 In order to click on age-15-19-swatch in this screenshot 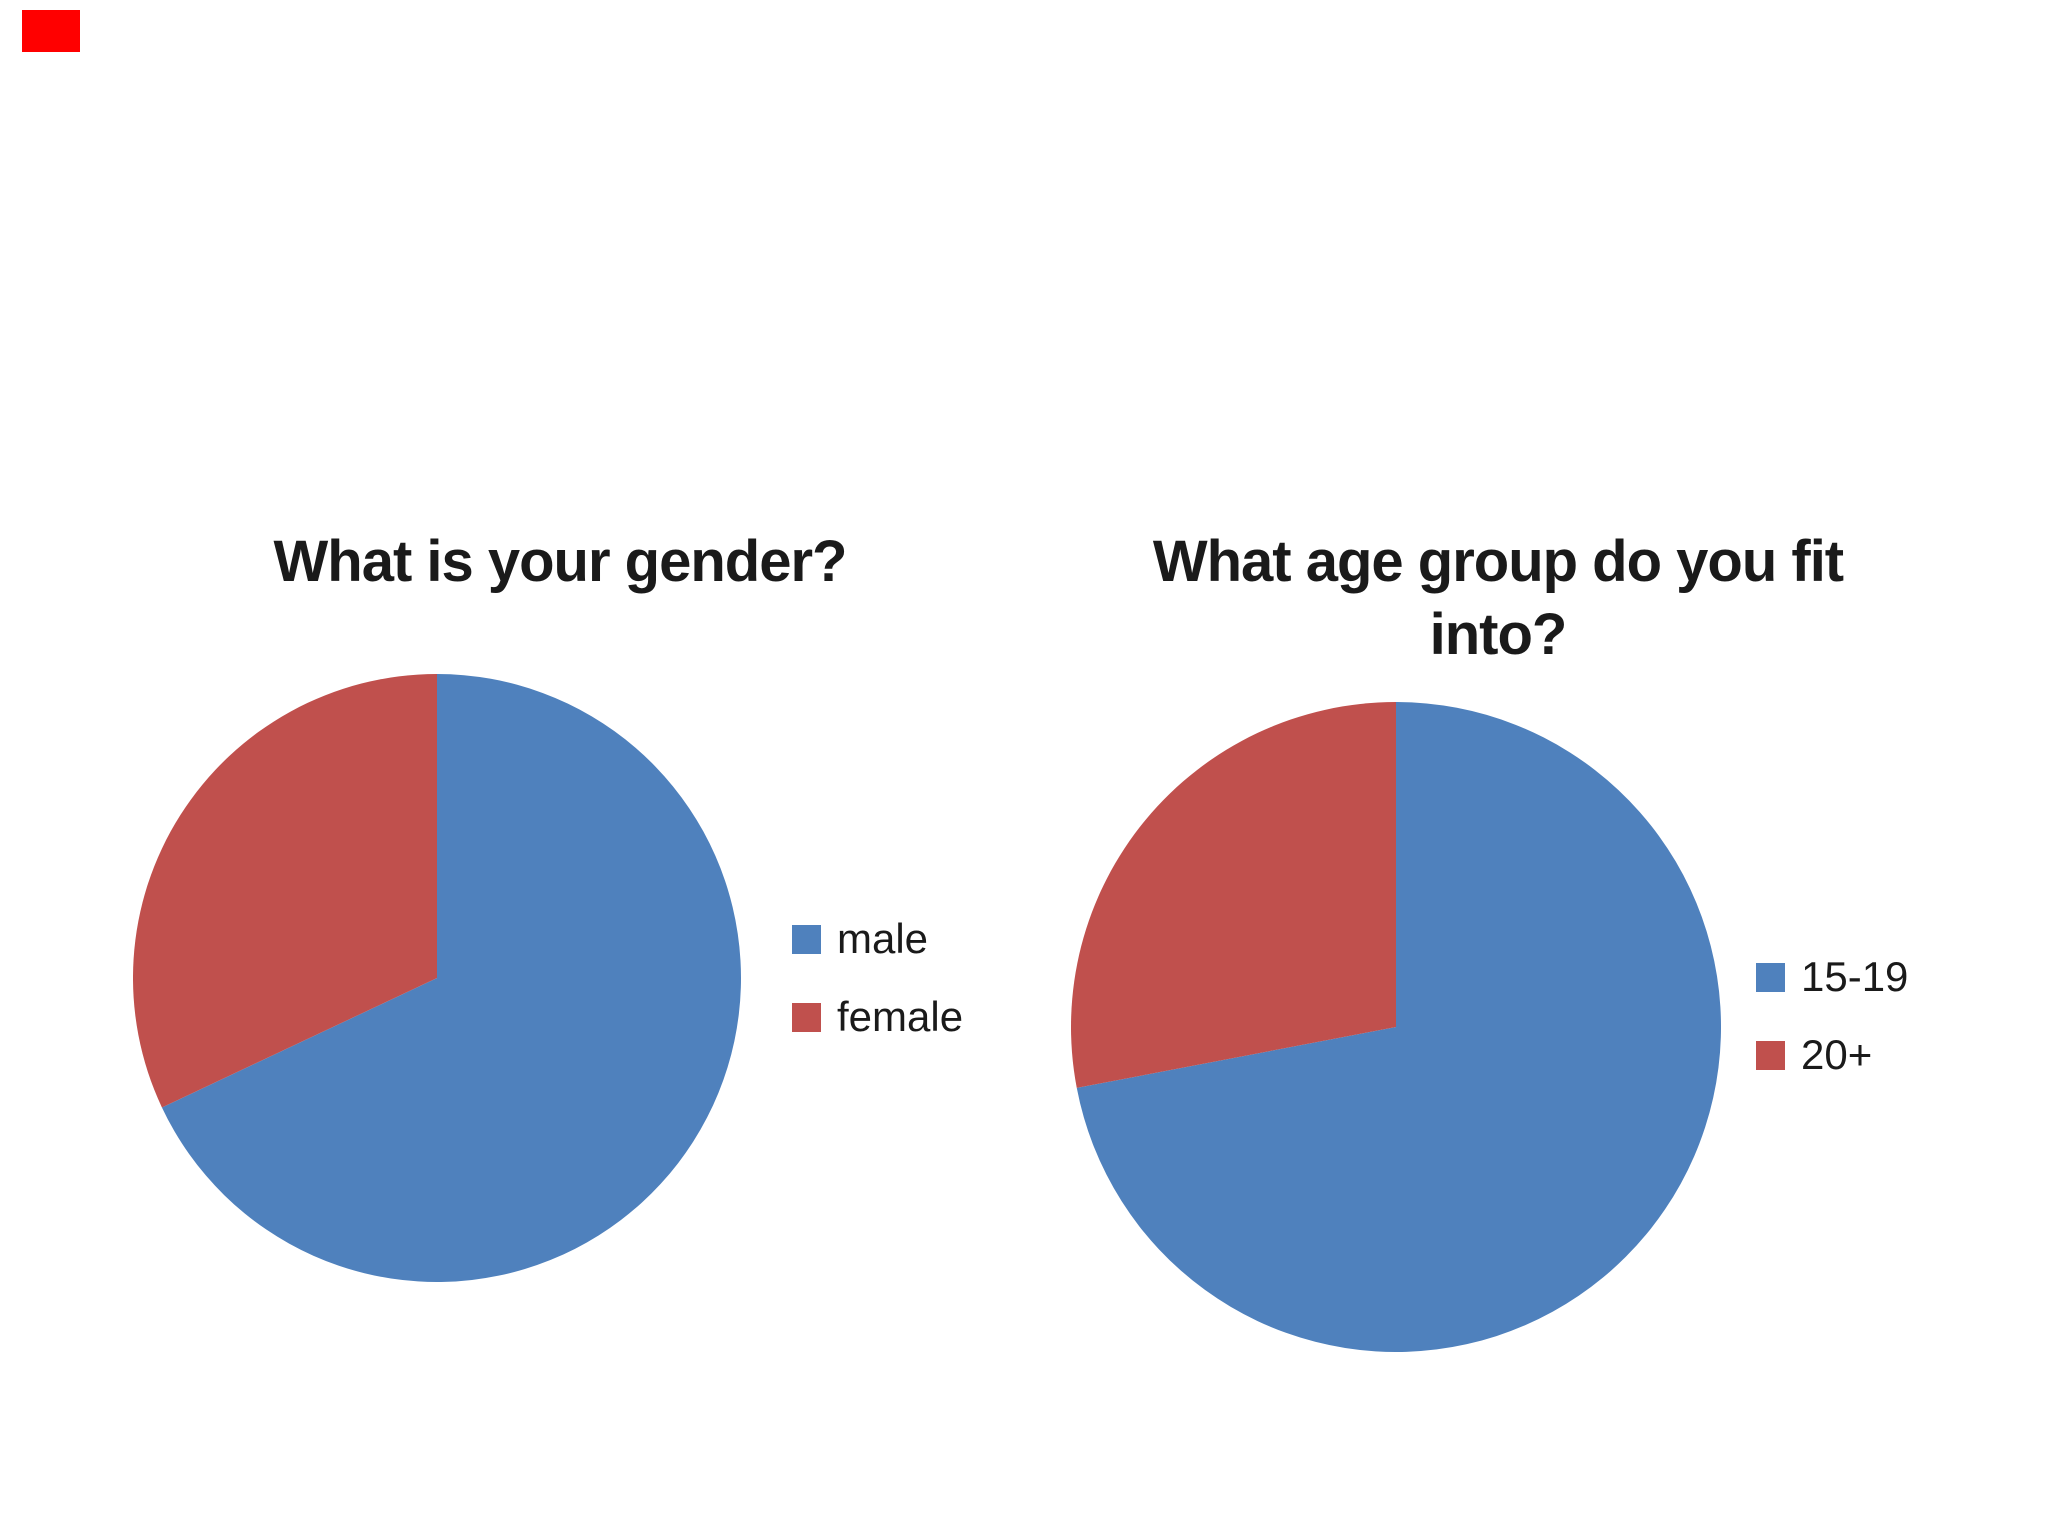, I will do `click(1770, 977)`.